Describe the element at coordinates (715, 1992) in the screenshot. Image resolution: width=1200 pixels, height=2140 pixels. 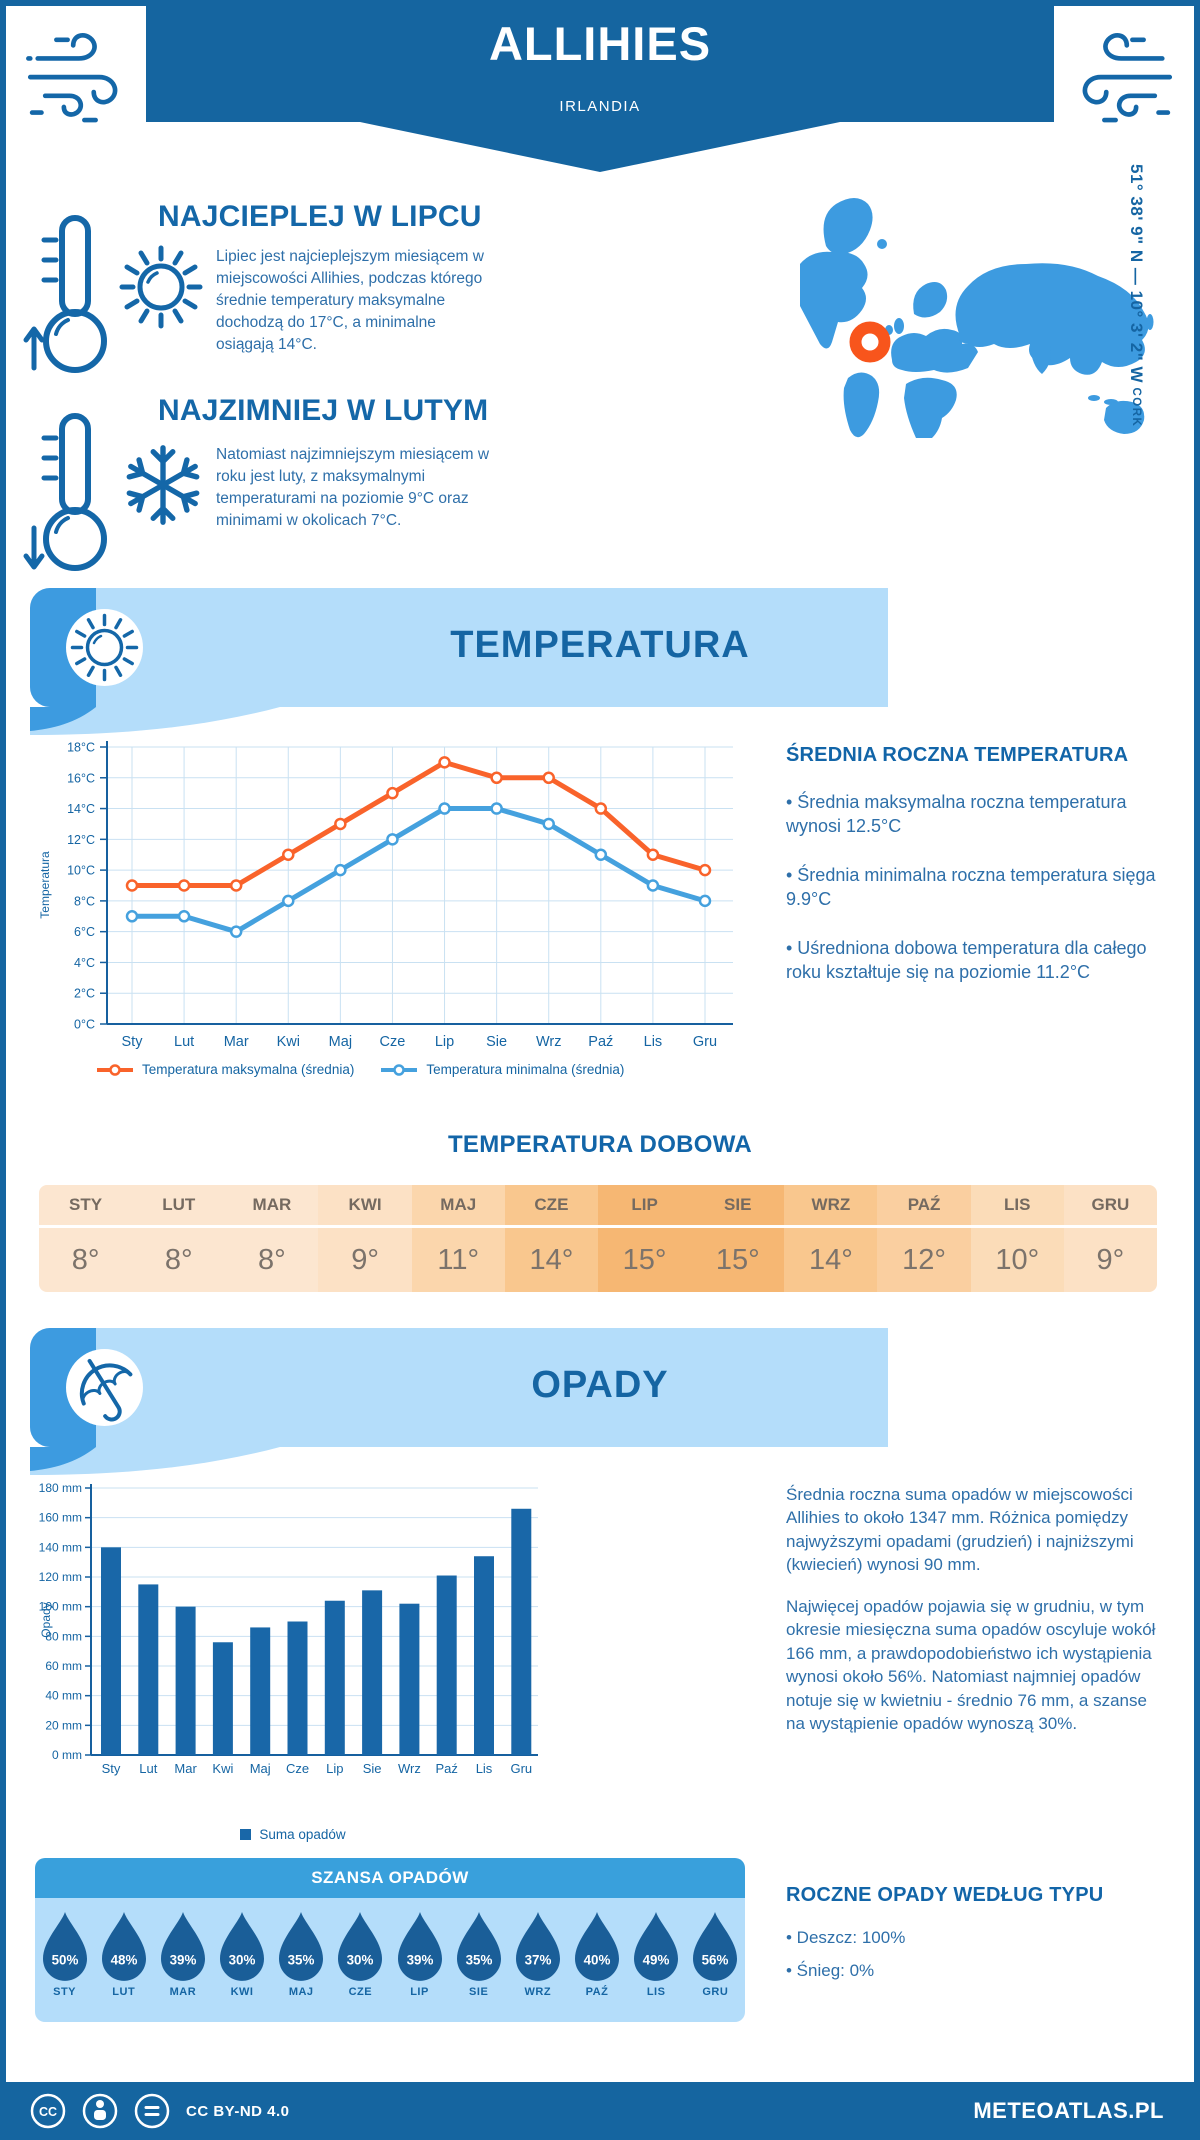
I see `chance-drop-month: GRU` at that location.